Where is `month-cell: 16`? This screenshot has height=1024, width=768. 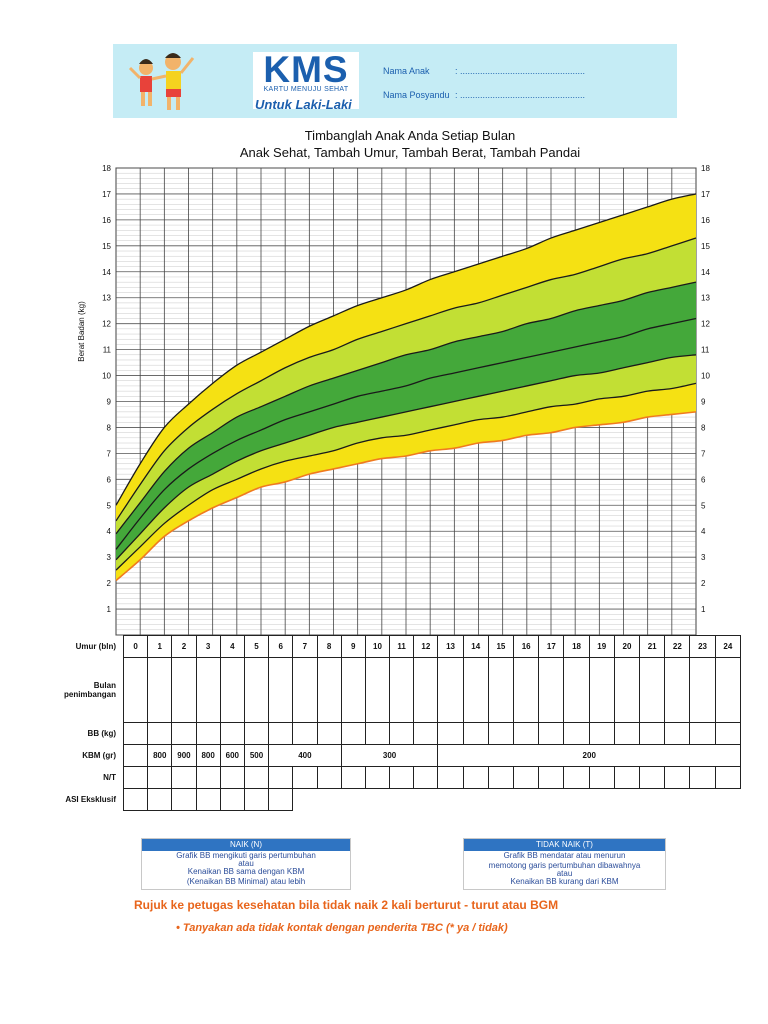 month-cell: 16 is located at coordinates (526, 646).